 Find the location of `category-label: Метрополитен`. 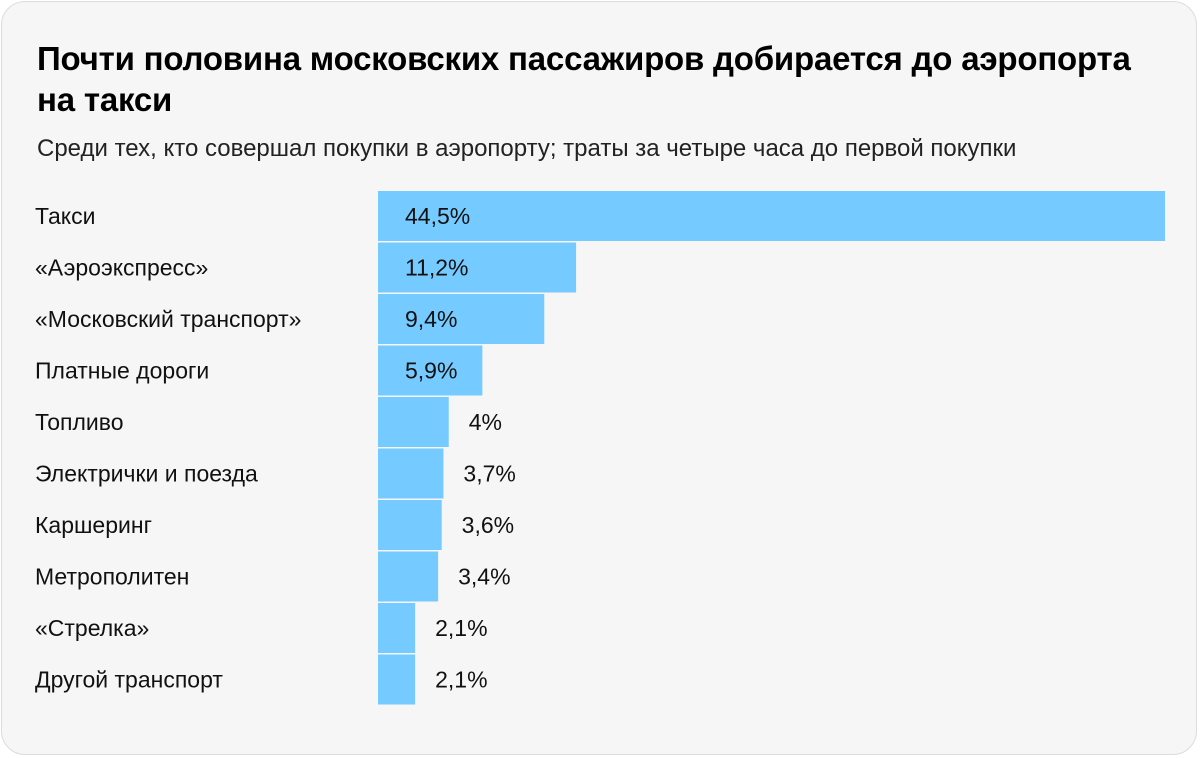

category-label: Метрополитен is located at coordinates (112, 577).